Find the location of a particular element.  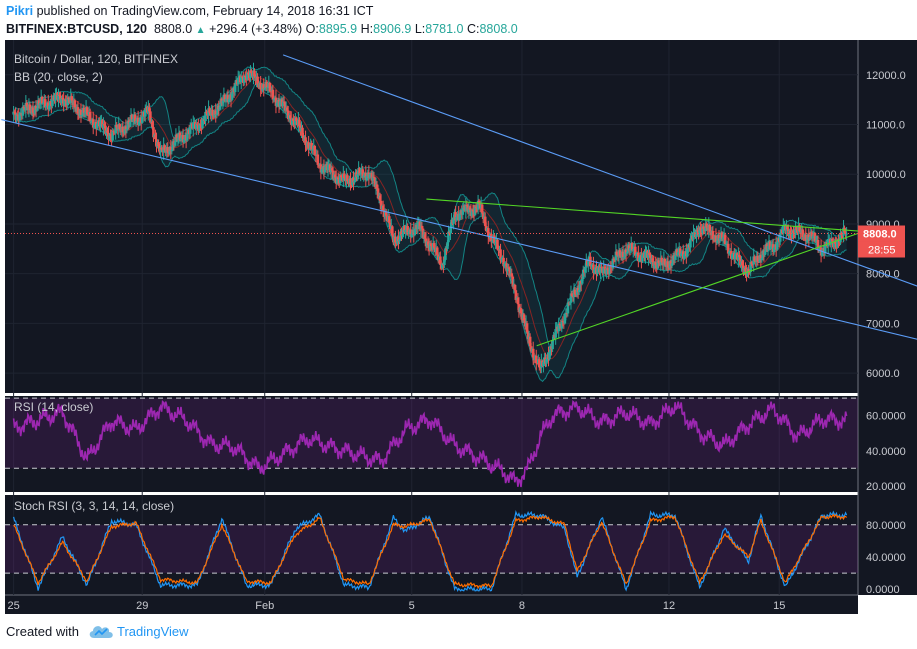

price-axis-tick-label: 12000.0 is located at coordinates (886, 76).